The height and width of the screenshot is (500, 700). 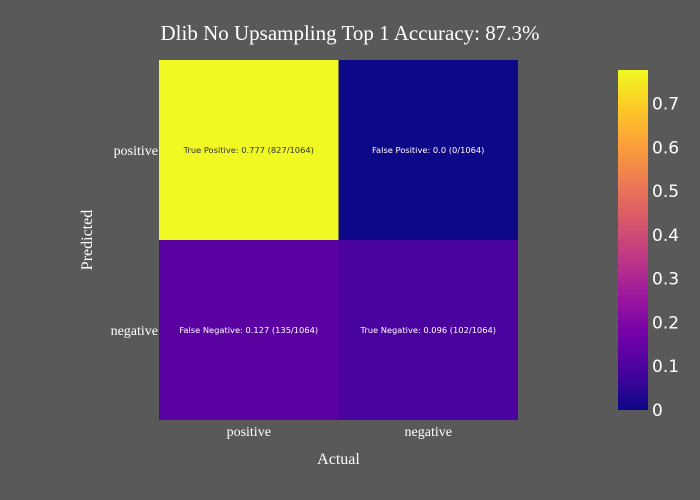 What do you see at coordinates (249, 432) in the screenshot?
I see `x-tick-label: positive` at bounding box center [249, 432].